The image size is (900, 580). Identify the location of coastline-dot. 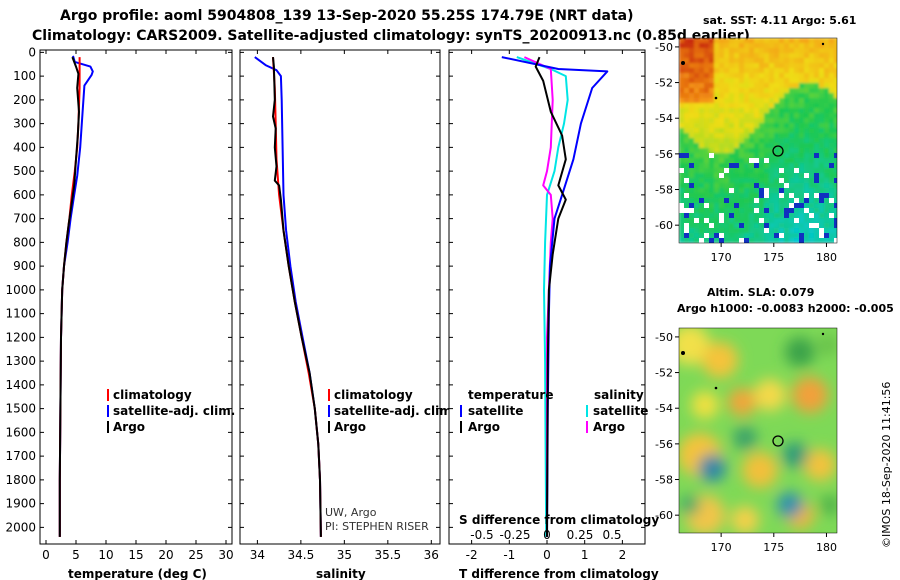
(716, 98).